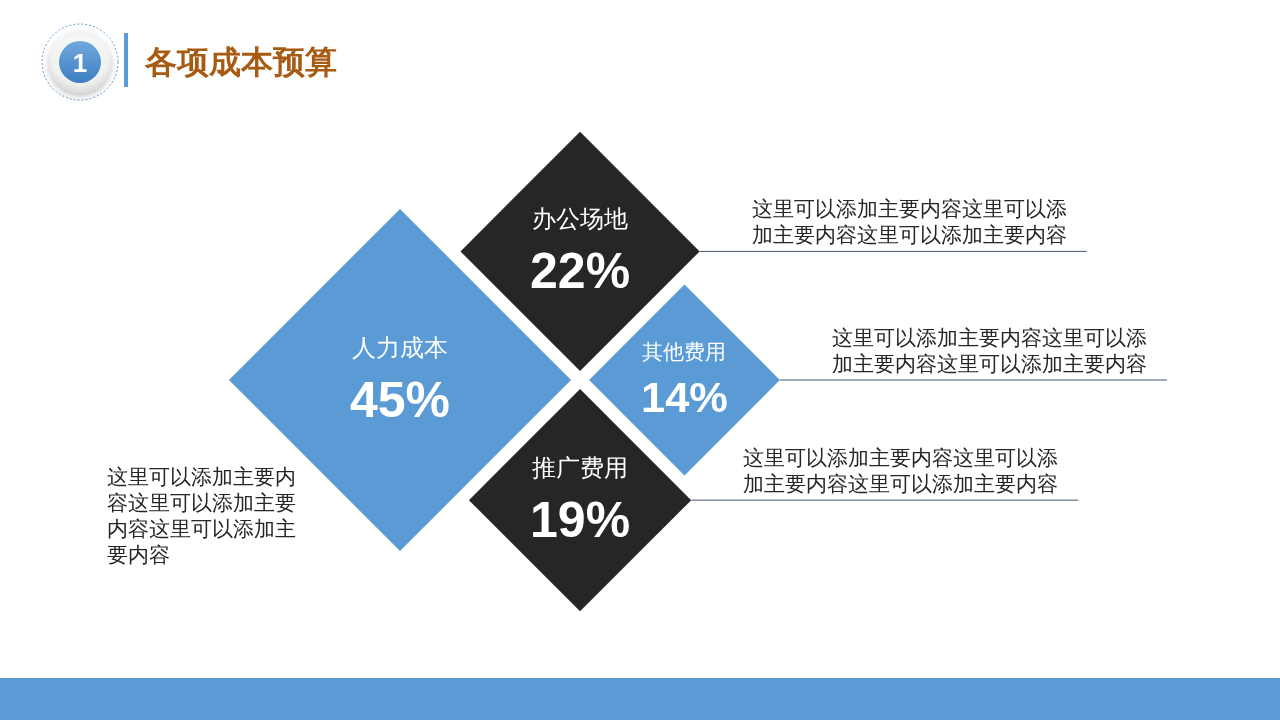 This screenshot has width=1280, height=720. What do you see at coordinates (580, 520) in the screenshot?
I see `data-label: 19%` at bounding box center [580, 520].